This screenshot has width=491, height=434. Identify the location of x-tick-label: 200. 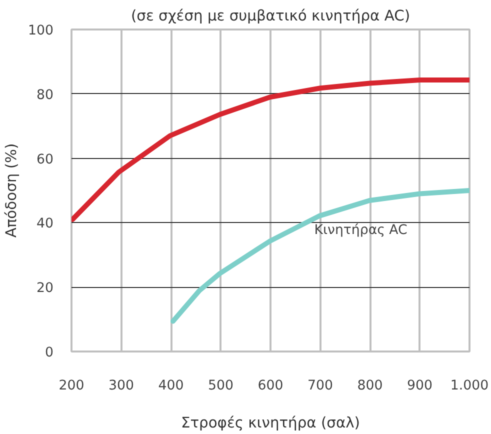
(71, 386).